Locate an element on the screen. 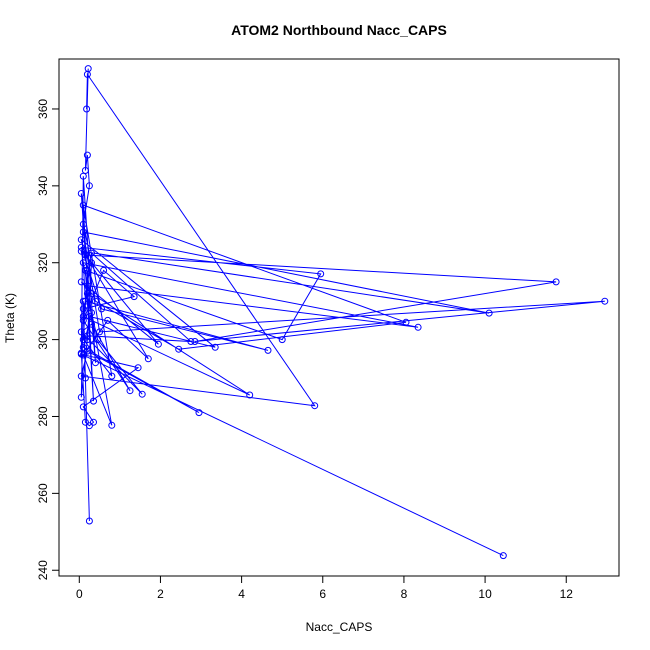  x-axis-label: Nacc_CAPS is located at coordinates (339, 627).